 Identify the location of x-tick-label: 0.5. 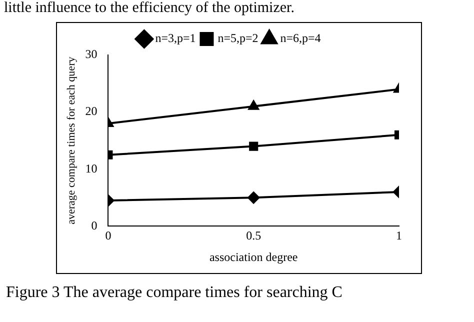
(254, 235).